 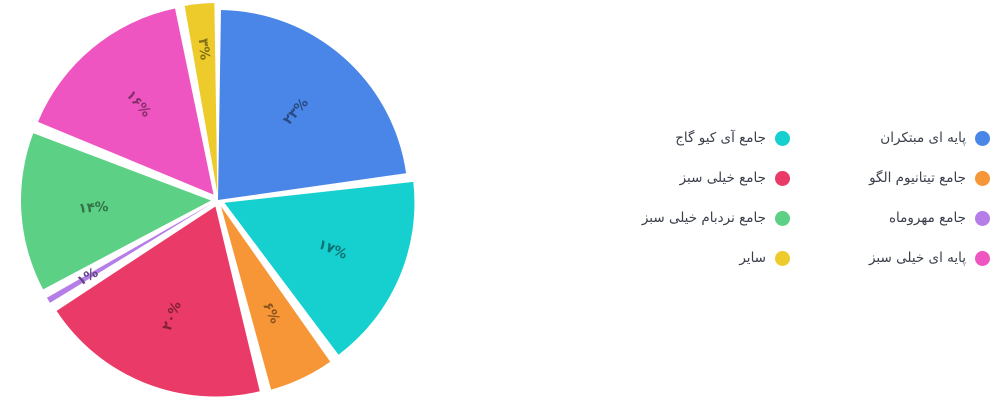 I want to click on legend-item-label: پایه ای مبتکران, so click(x=923, y=137).